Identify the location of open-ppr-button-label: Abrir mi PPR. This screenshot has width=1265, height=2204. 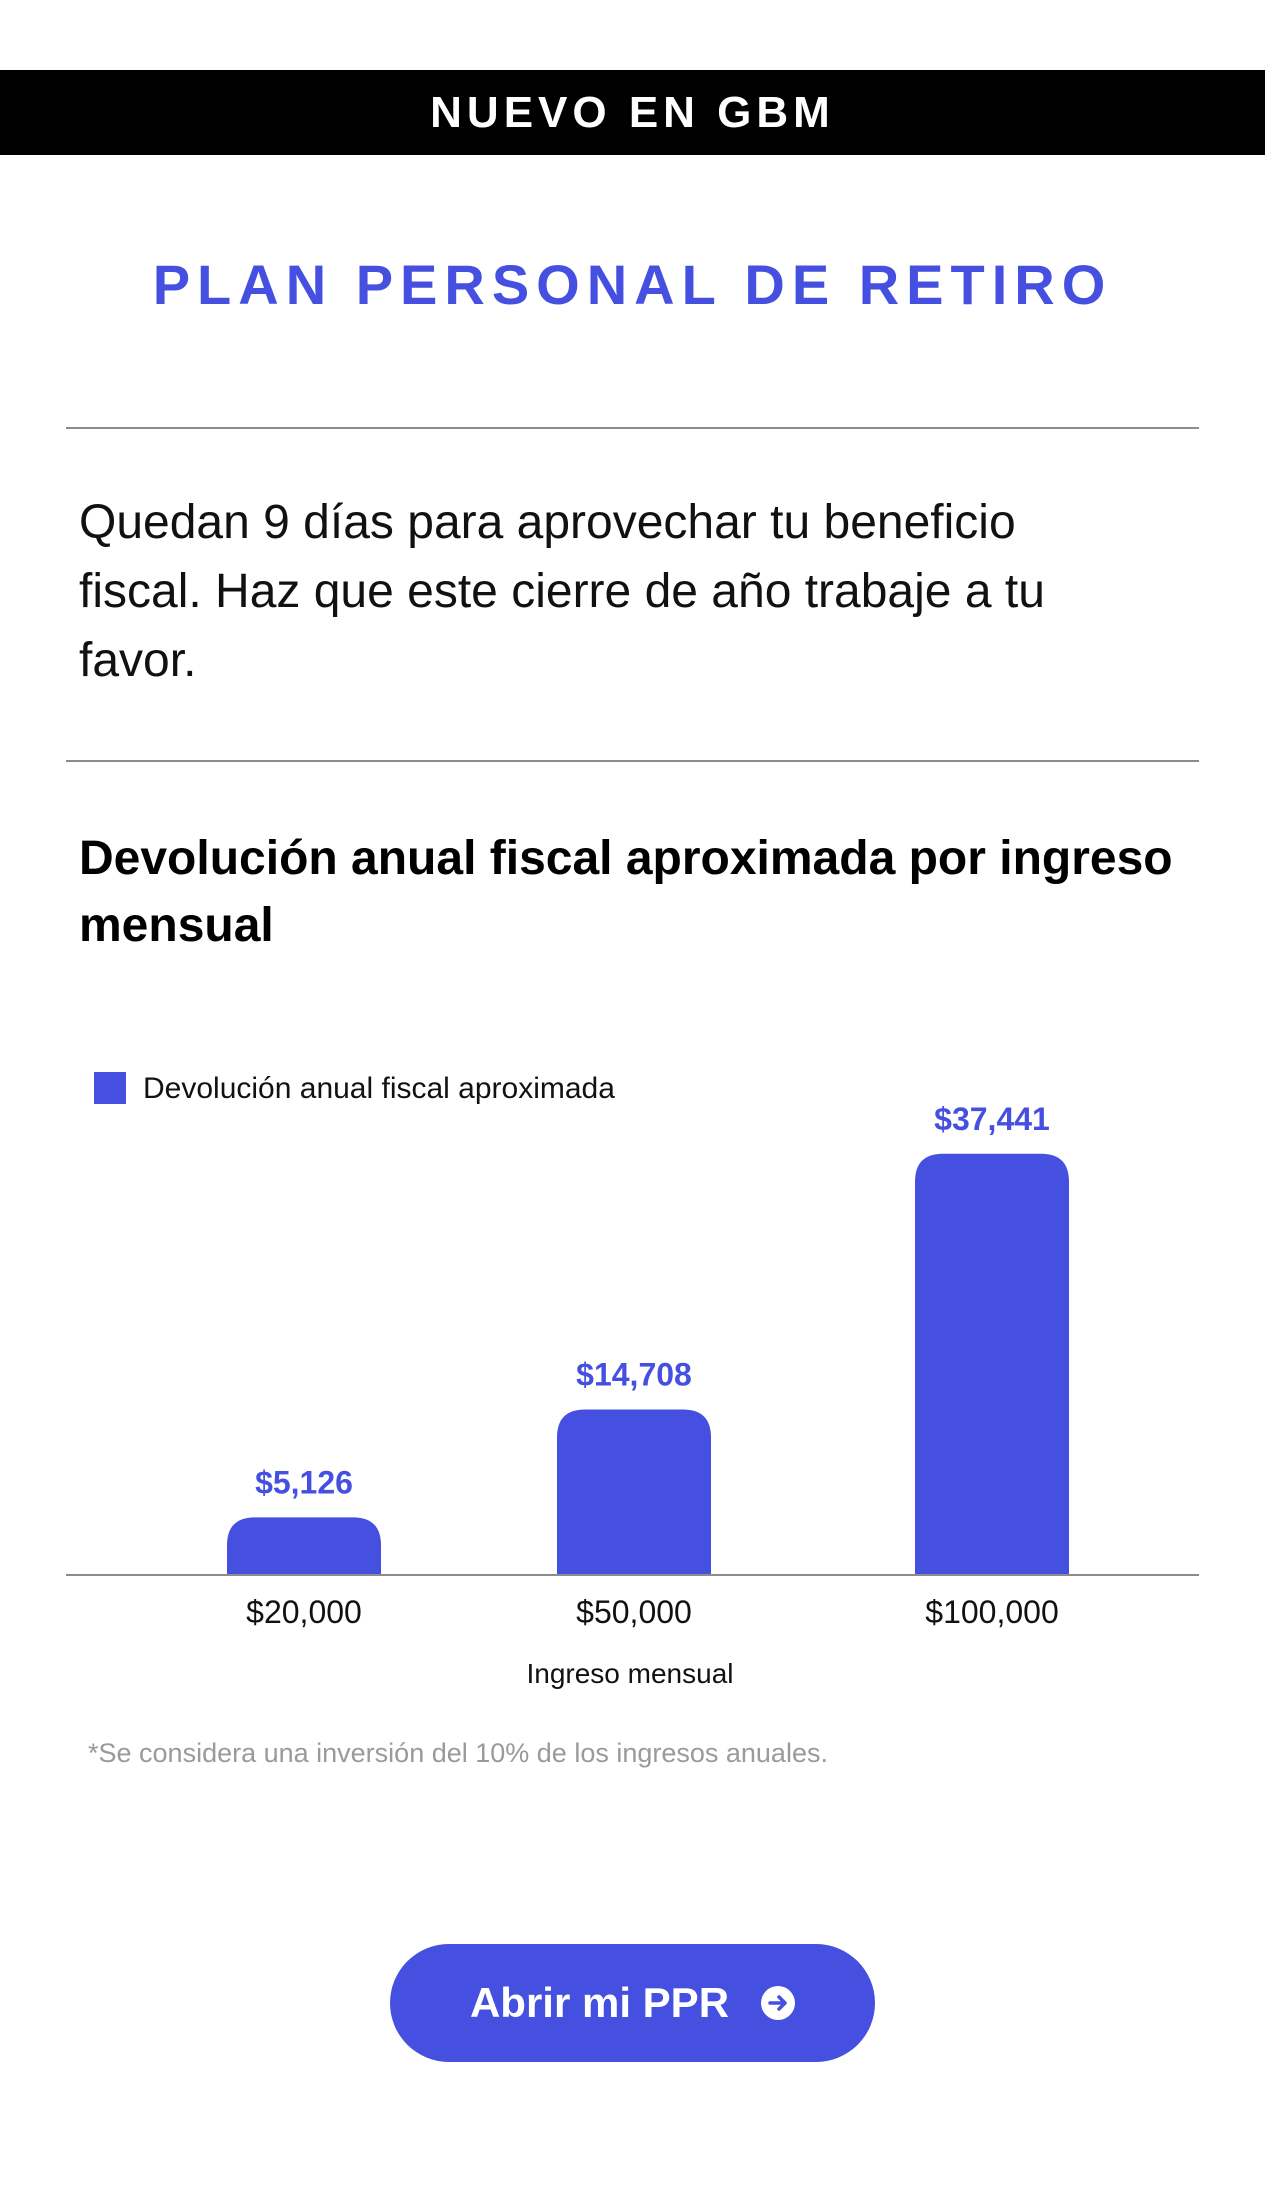
(599, 2002).